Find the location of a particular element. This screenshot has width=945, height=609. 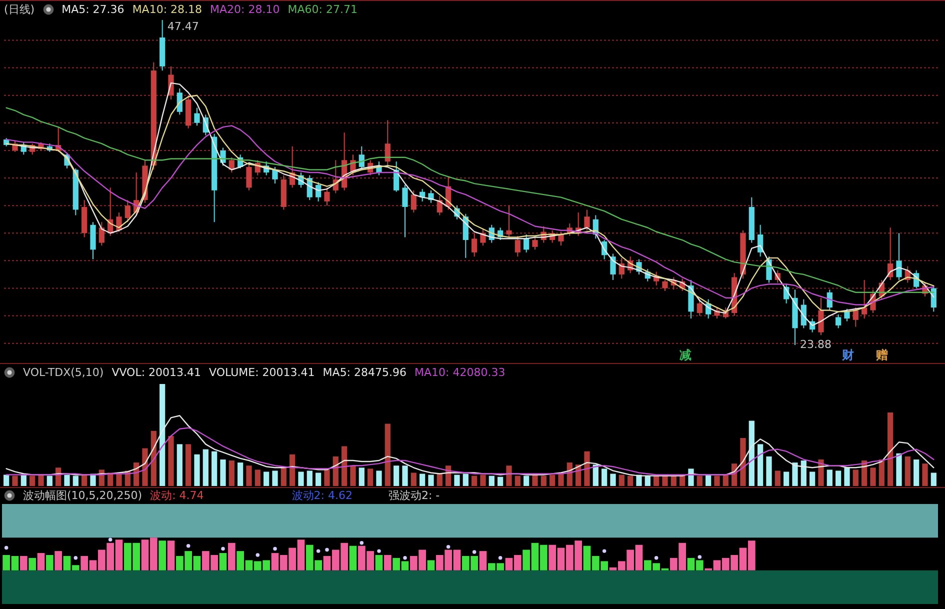

text: 强波动2: - is located at coordinates (414, 495).